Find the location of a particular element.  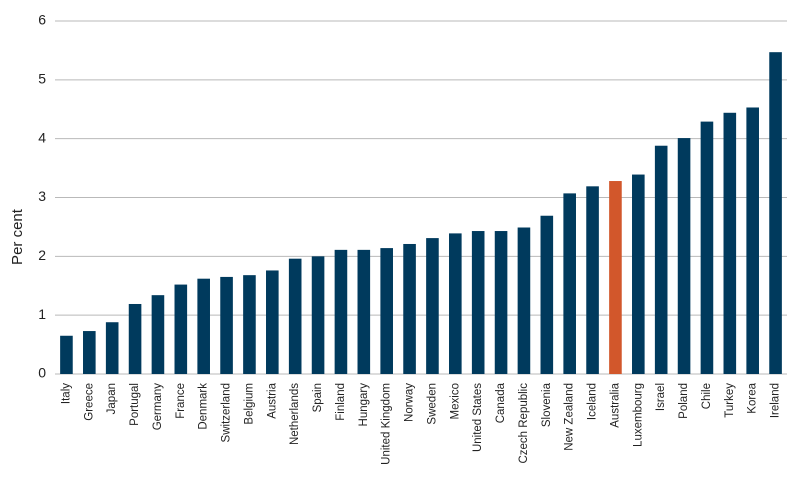

x-tick-label: Sweden is located at coordinates (432, 404).